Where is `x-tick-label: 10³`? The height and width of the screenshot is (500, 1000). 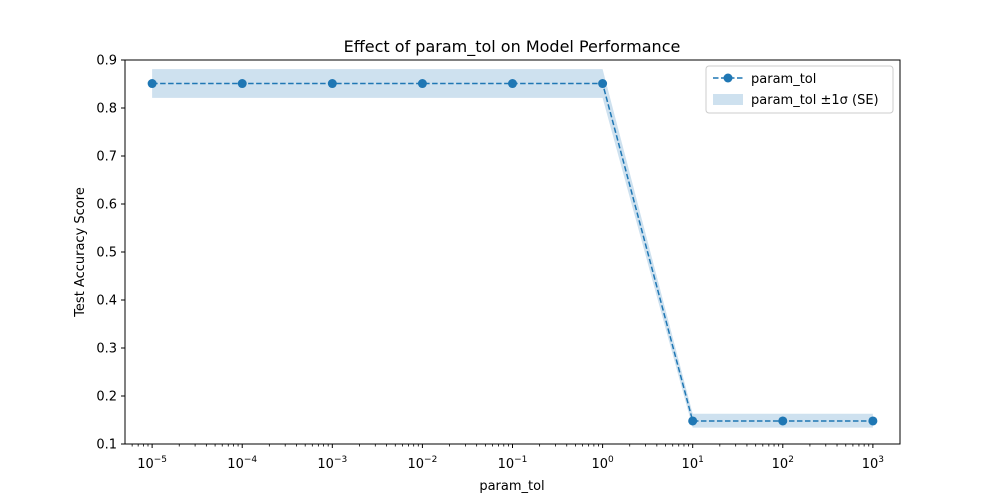 x-tick-label: 10³ is located at coordinates (873, 463).